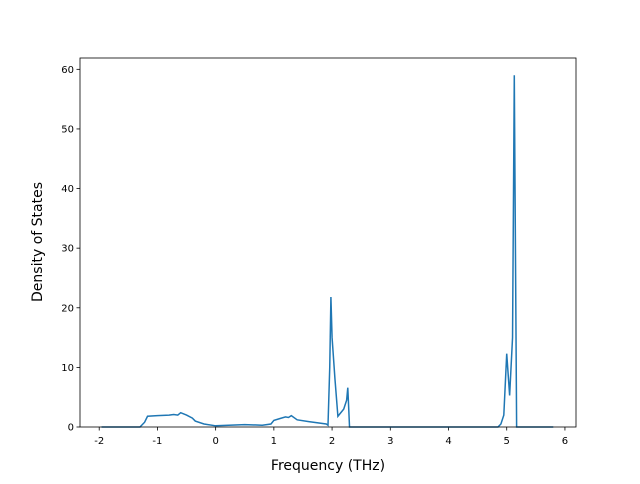 This screenshot has width=640, height=484. I want to click on x-tick-label: 3, so click(390, 441).